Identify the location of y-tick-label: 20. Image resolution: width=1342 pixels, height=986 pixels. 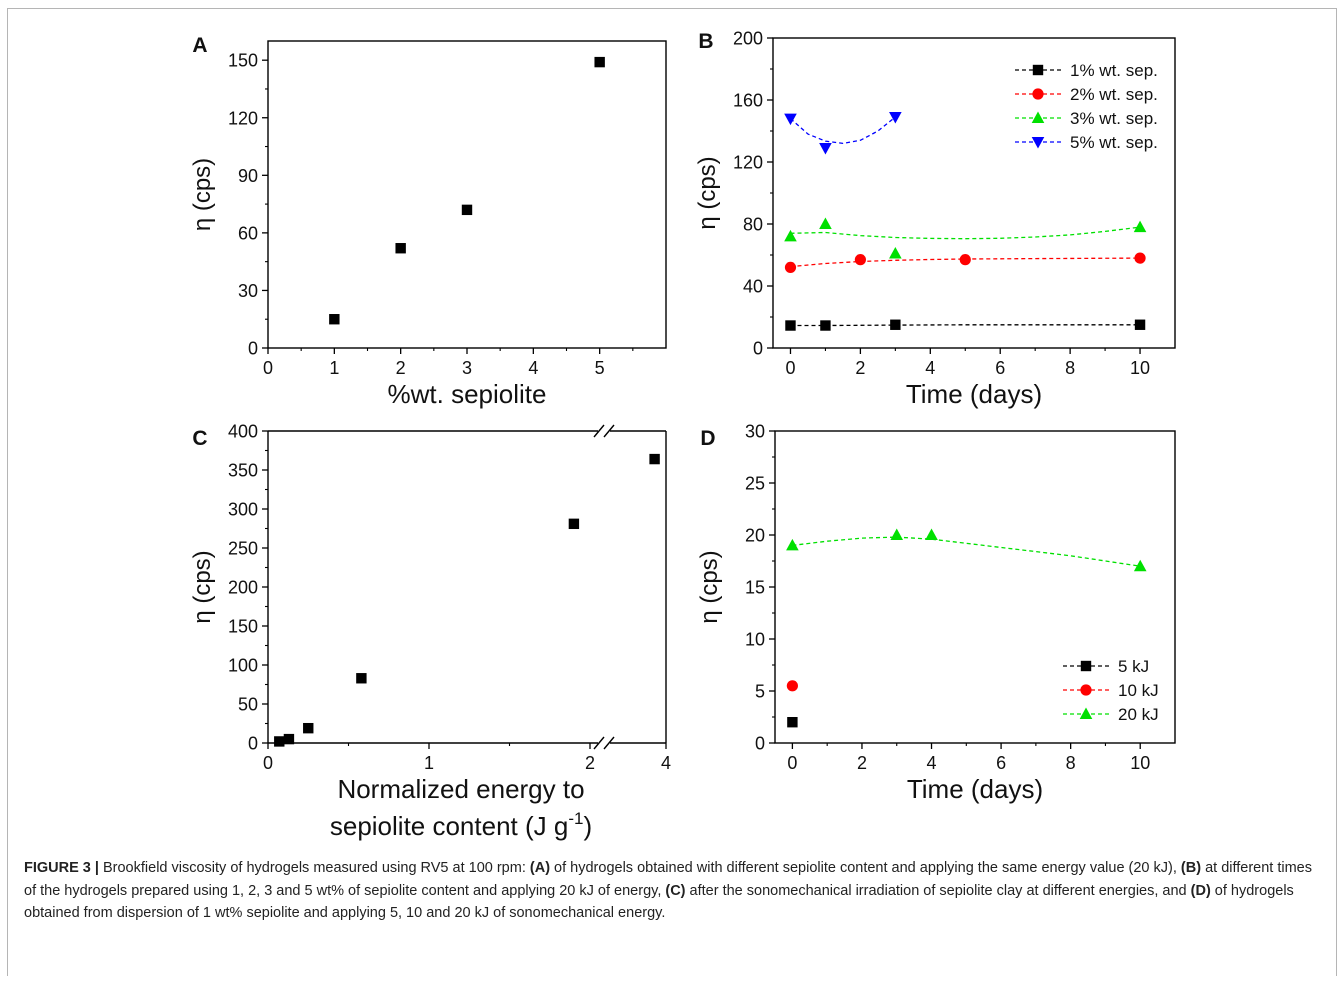
(755, 536).